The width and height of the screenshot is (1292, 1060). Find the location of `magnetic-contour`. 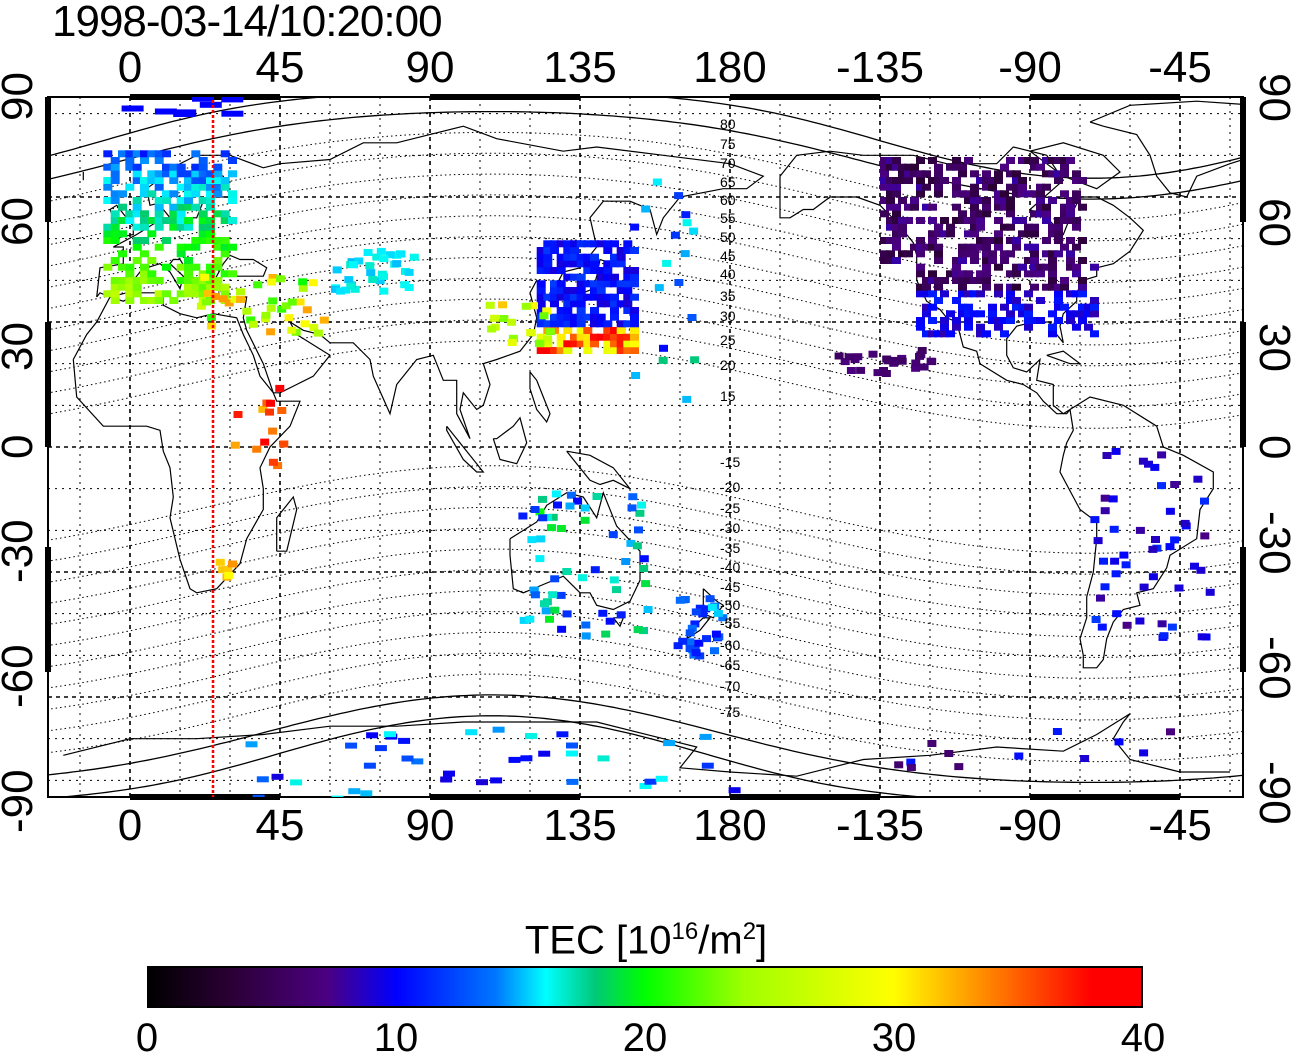

magnetic-contour is located at coordinates (645, 593).